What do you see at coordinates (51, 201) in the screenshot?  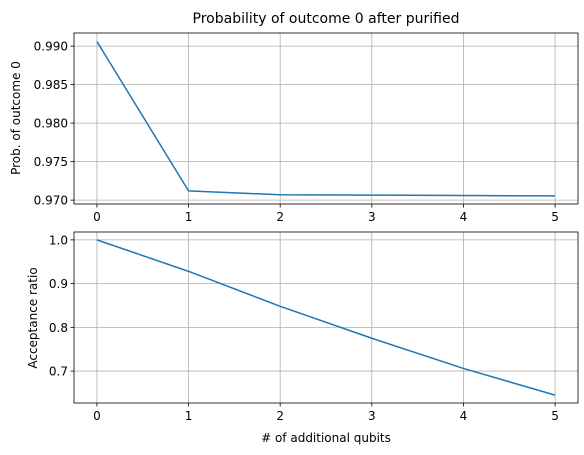 I see `top-plot-y-tick-label: 0.970` at bounding box center [51, 201].